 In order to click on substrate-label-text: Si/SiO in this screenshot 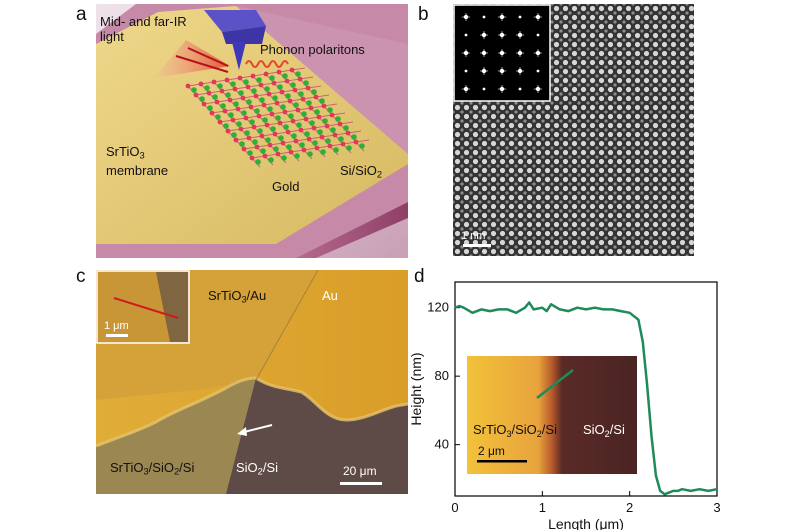, I will do `click(358, 170)`.